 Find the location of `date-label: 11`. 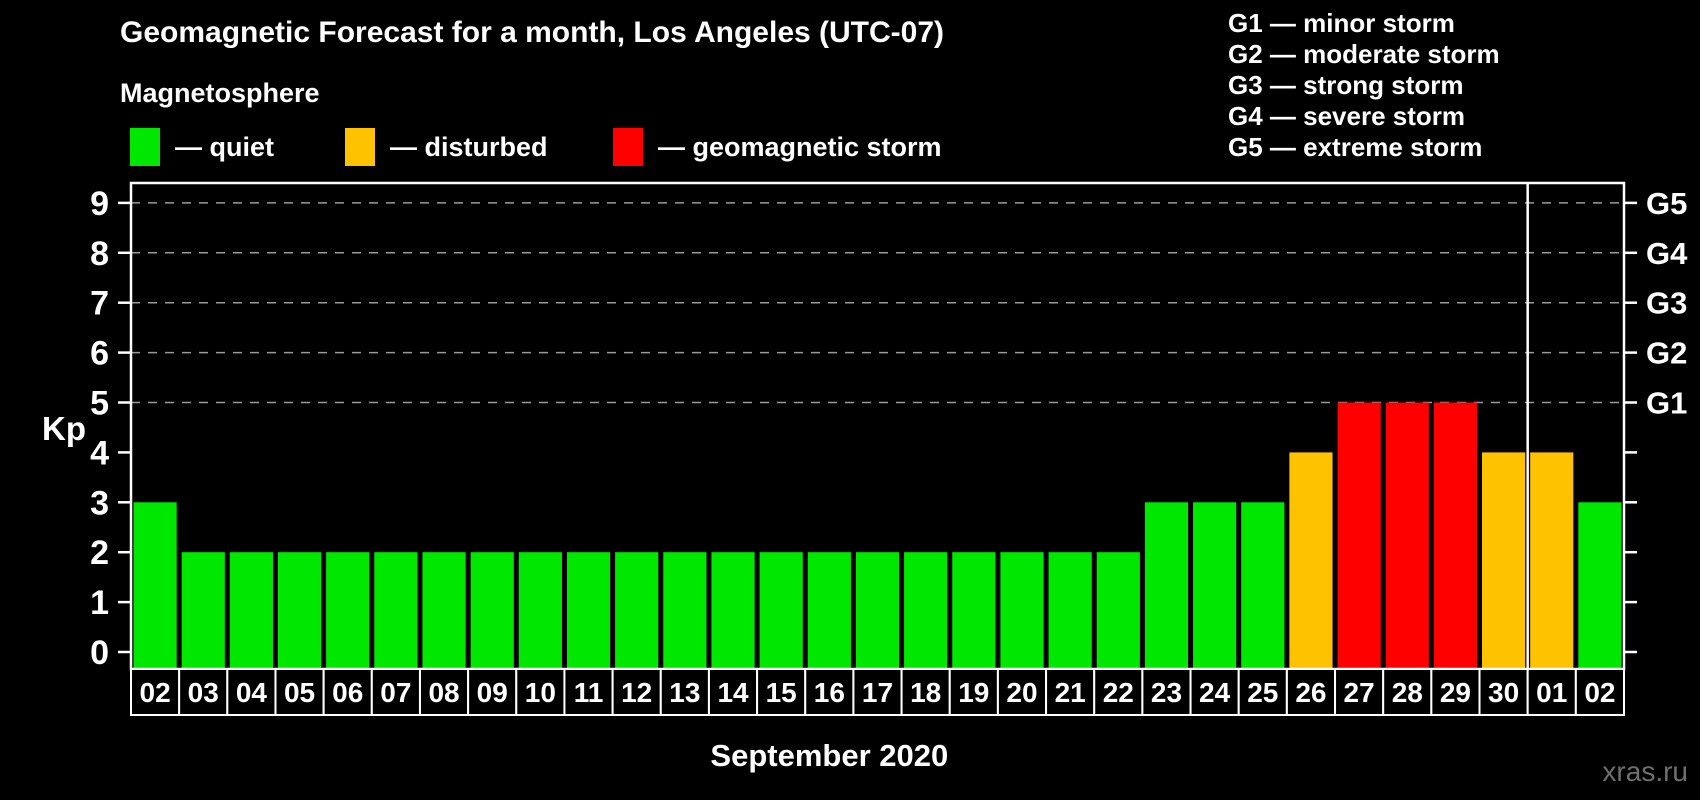

date-label: 11 is located at coordinates (589, 692).